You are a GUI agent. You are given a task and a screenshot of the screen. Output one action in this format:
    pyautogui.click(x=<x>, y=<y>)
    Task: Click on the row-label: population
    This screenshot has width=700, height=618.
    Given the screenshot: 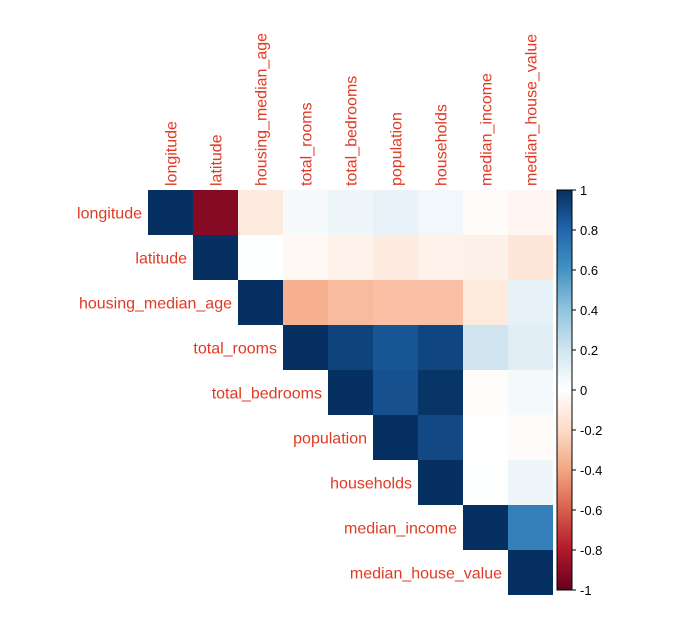 What is the action you would take?
    pyautogui.click(x=330, y=439)
    